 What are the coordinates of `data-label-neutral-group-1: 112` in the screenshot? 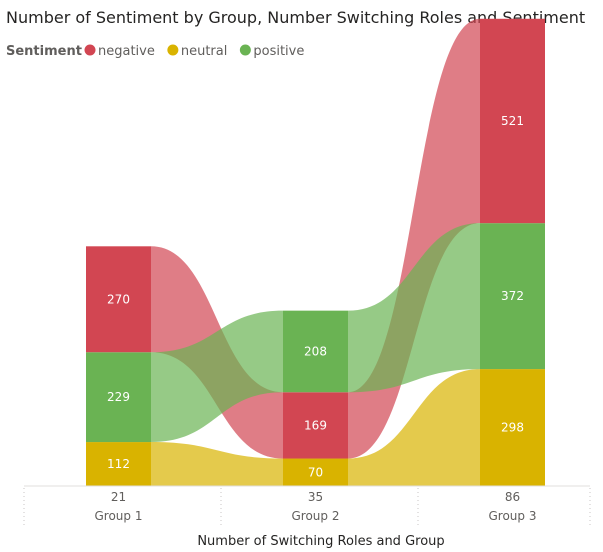 It's located at (118, 464).